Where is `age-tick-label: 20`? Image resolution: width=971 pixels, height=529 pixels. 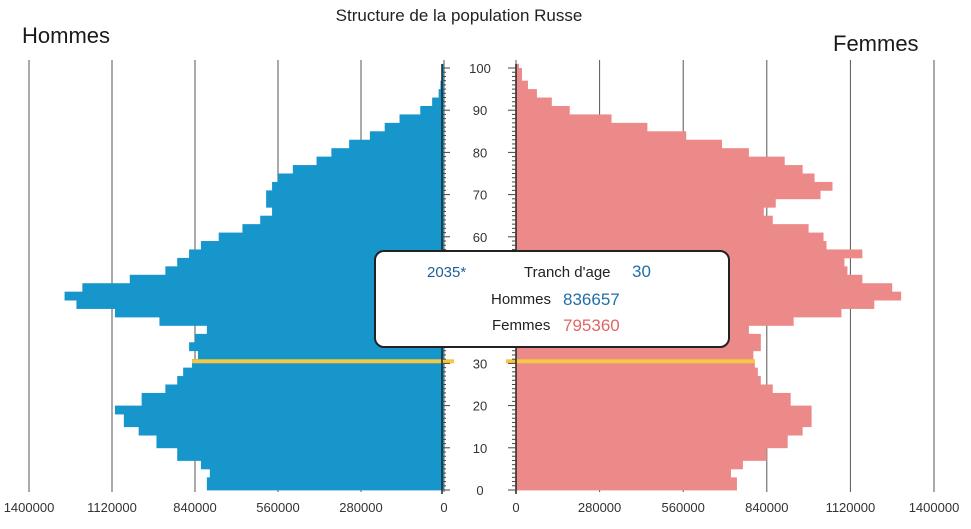 age-tick-label: 20 is located at coordinates (480, 406).